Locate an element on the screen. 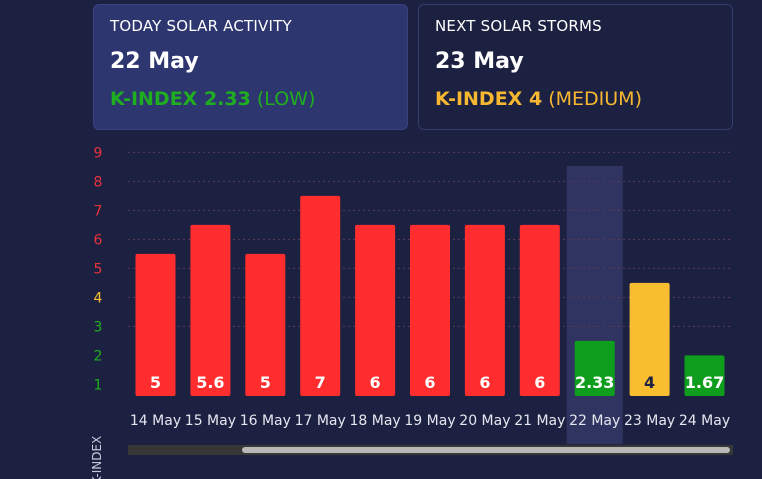  x-tick-label: 15 May is located at coordinates (210, 421).